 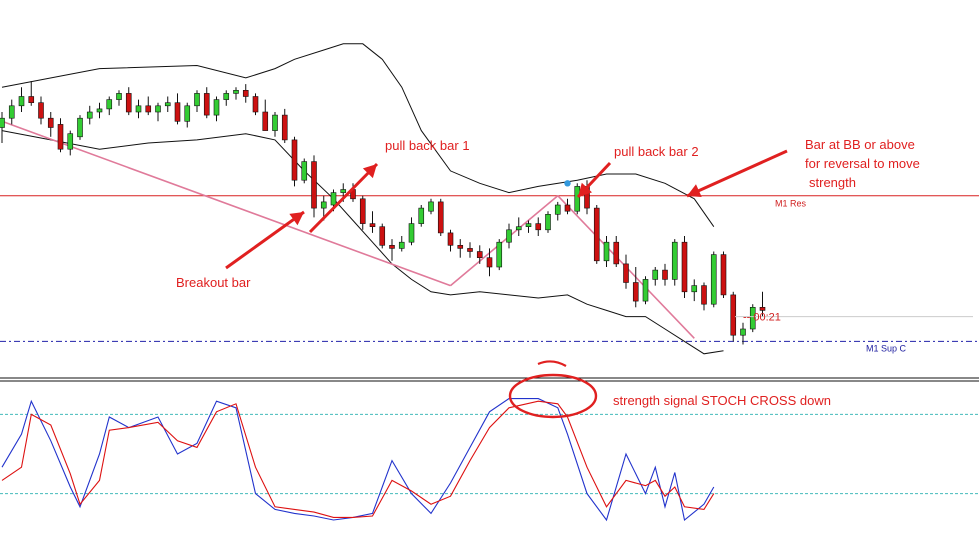 I want to click on pullback-2-marker-dot, so click(x=567, y=183).